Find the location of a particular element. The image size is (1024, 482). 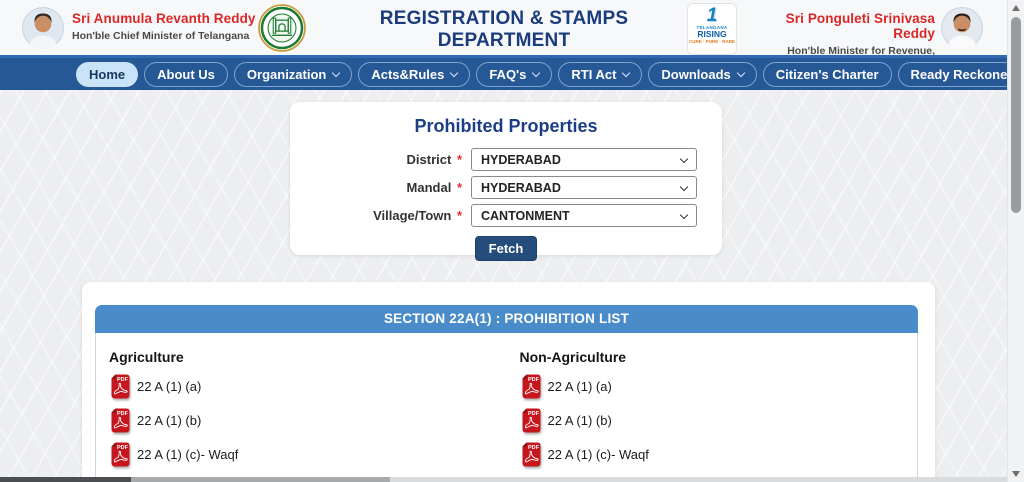

horizontal-scrollbar-segment is located at coordinates (260, 479).